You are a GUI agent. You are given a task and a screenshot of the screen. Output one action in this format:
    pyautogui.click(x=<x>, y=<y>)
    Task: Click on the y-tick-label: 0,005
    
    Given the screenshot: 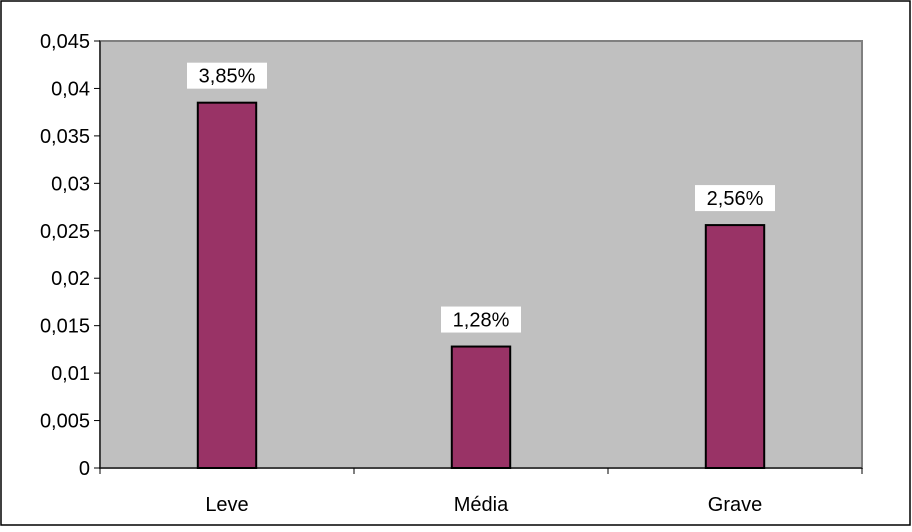 What is the action you would take?
    pyautogui.click(x=65, y=422)
    